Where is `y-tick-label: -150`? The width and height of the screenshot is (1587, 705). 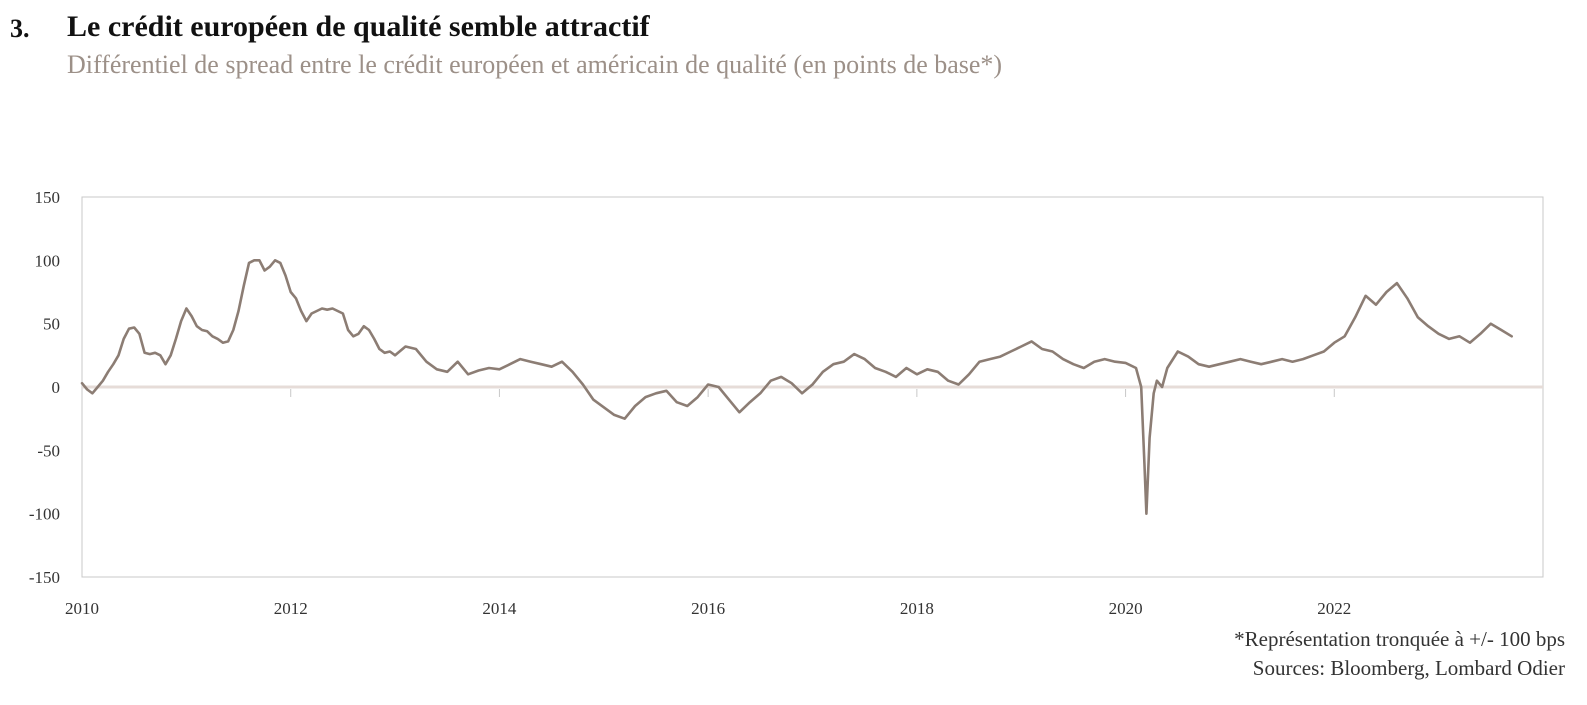 y-tick-label: -150 is located at coordinates (44, 577).